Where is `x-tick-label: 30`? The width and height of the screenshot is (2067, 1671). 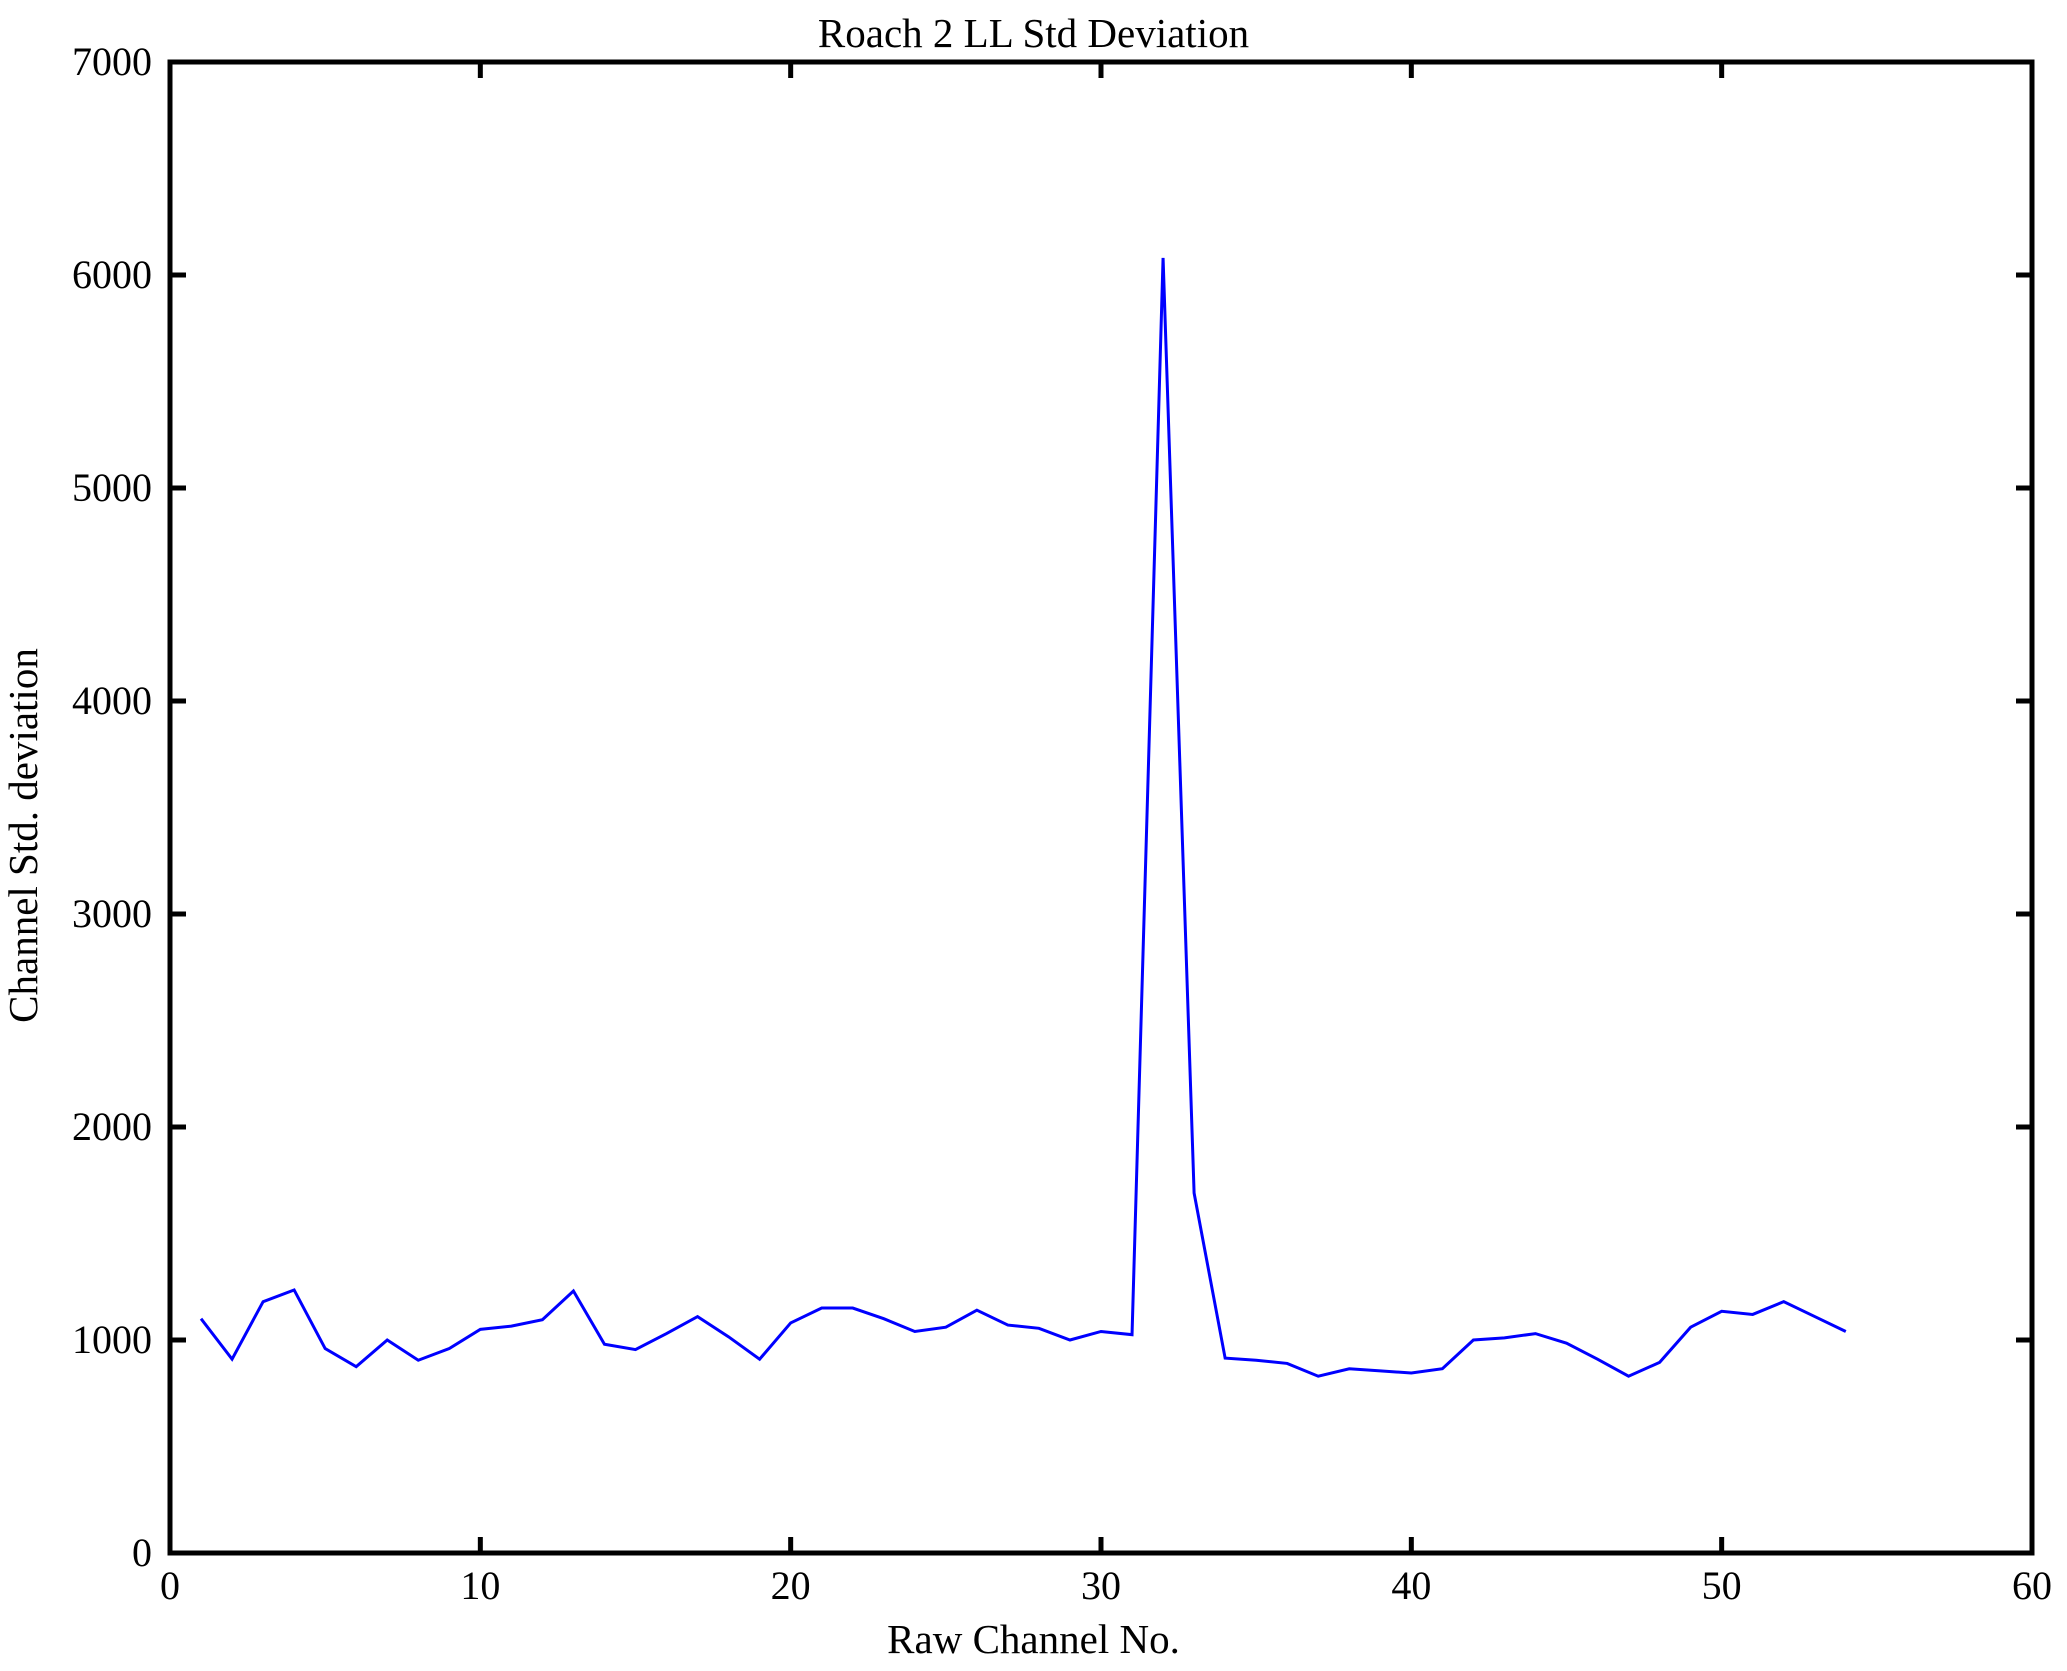 x-tick-label: 30 is located at coordinates (1101, 1585).